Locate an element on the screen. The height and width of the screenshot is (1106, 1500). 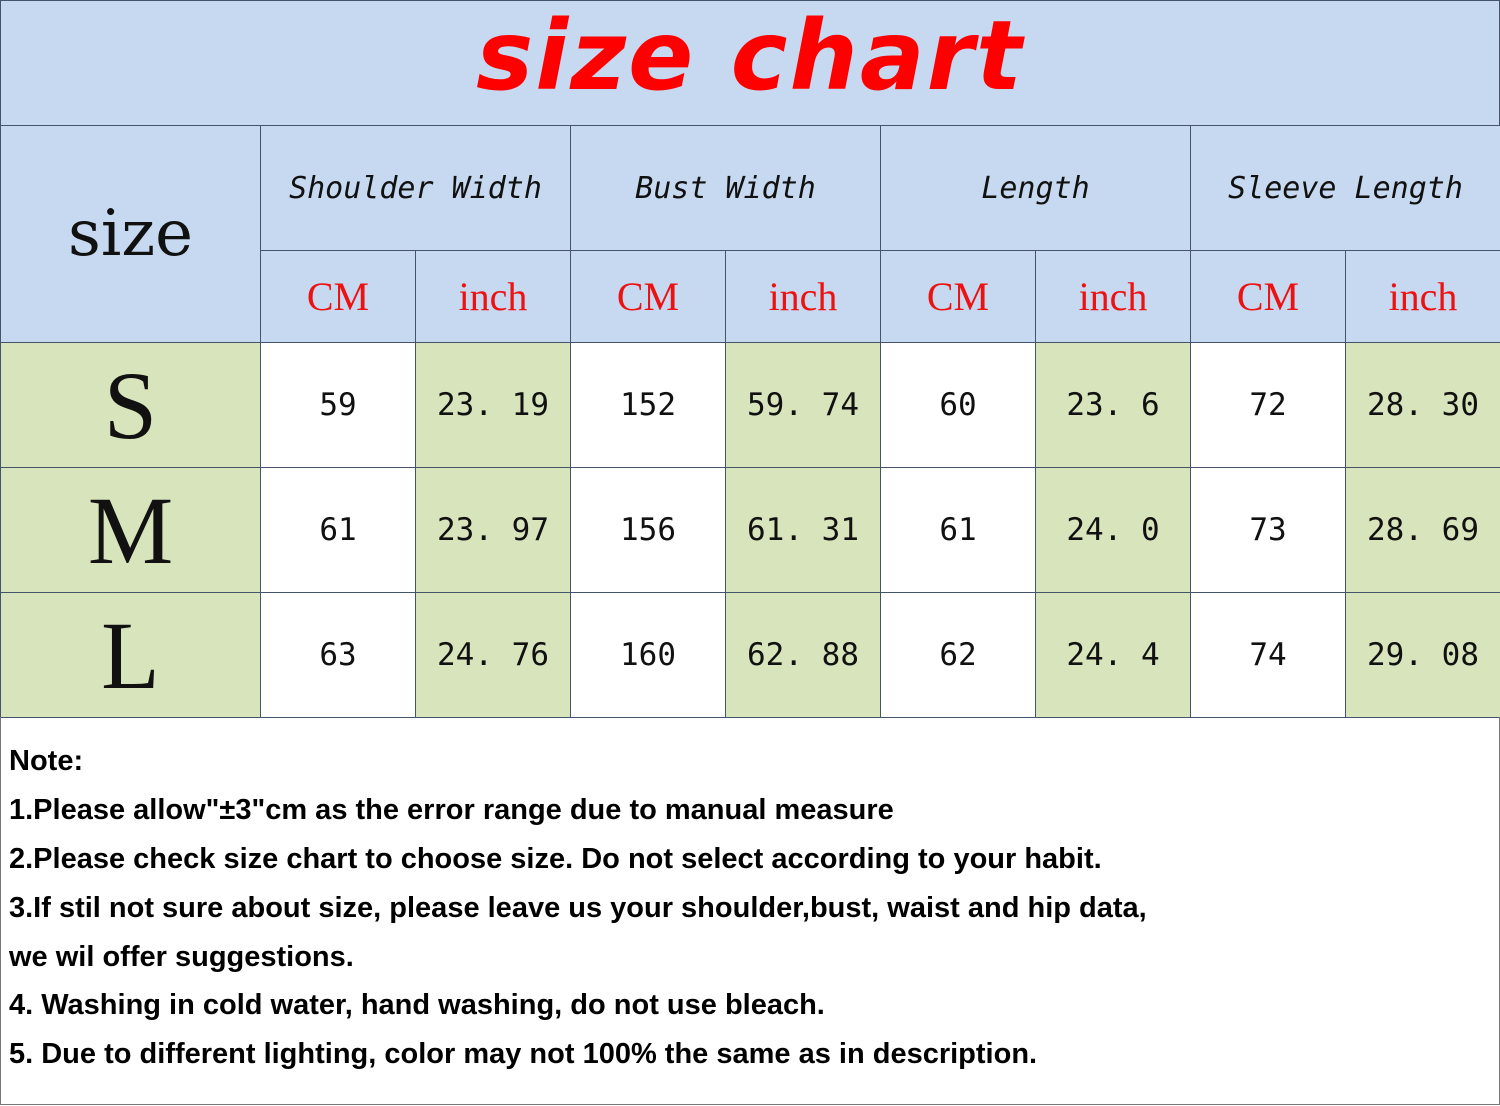
chart-title: size chart is located at coordinates (750, 56).